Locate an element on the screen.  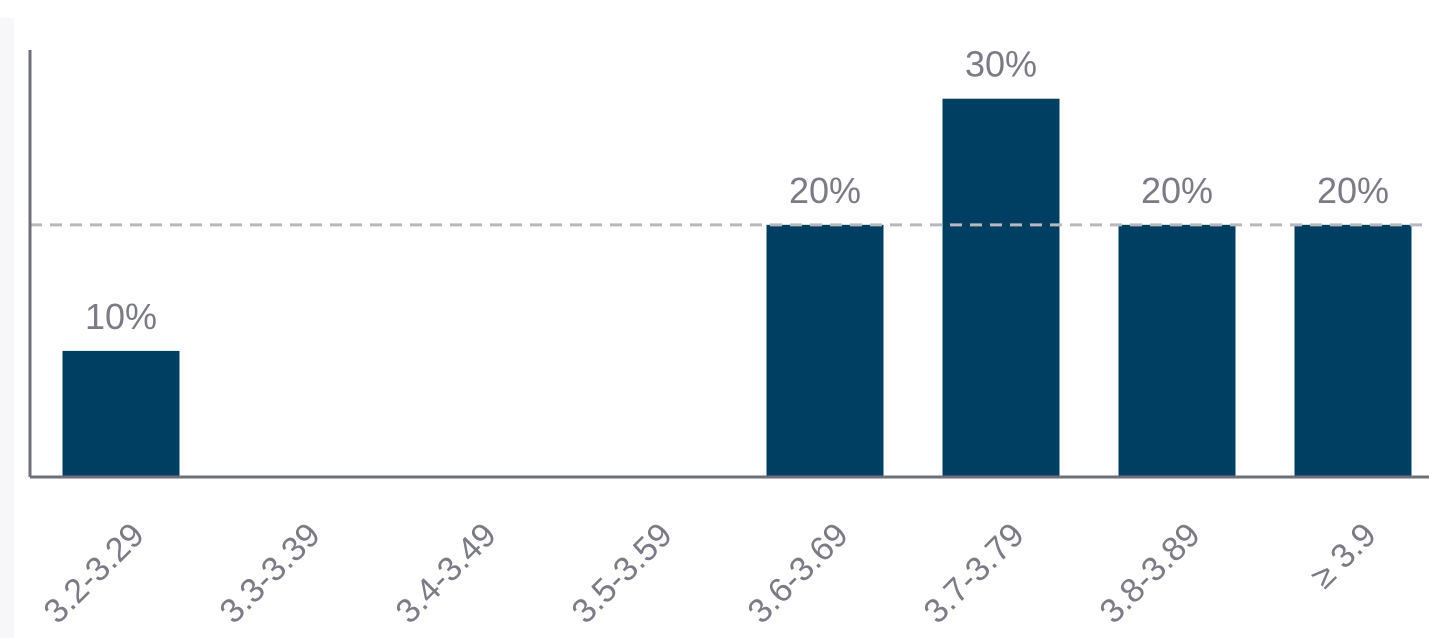
x-tick-label-7: ≥ 3.9 is located at coordinates (1343, 556).